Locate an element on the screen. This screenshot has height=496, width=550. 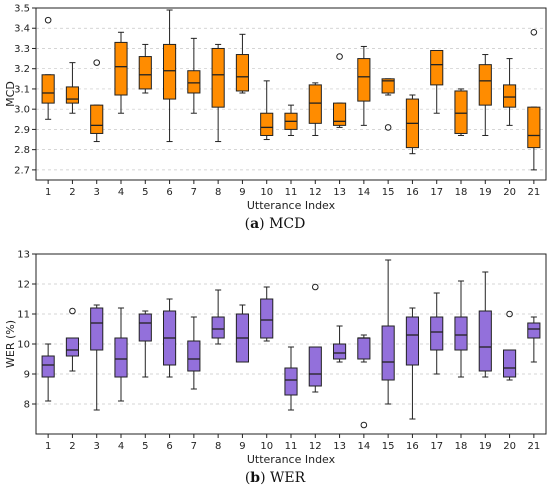
caption-a-text: MCD is located at coordinates (287, 224).